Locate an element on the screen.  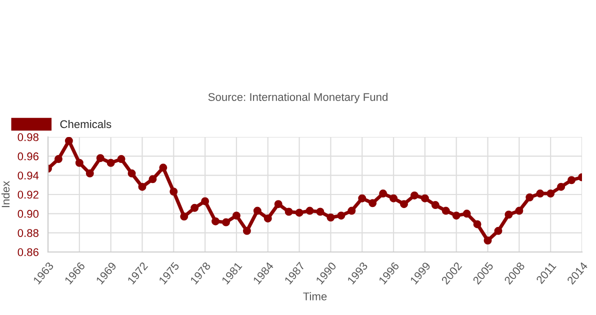
y-axis-title: Index is located at coordinates (5, 194).